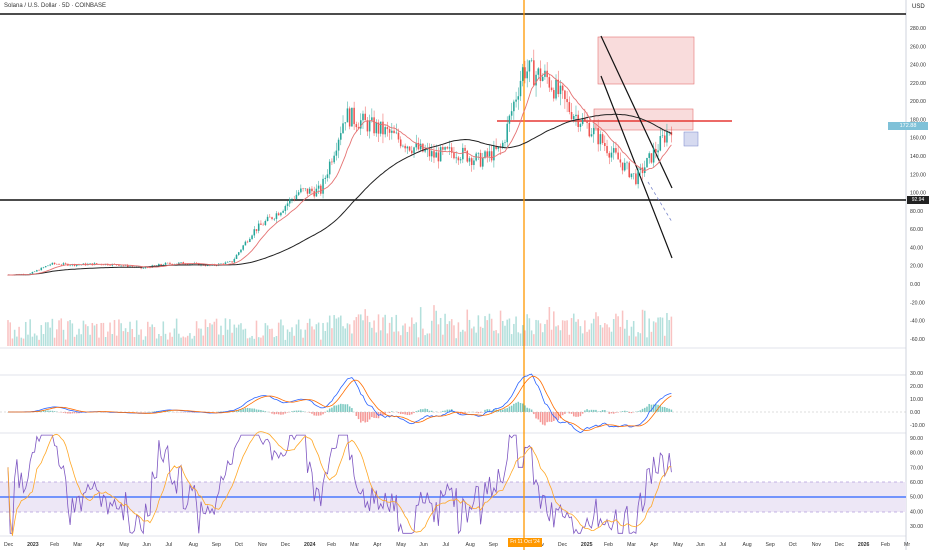 The width and height of the screenshot is (932, 555). What do you see at coordinates (636, 167) in the screenshot?
I see `trendline-lower` at bounding box center [636, 167].